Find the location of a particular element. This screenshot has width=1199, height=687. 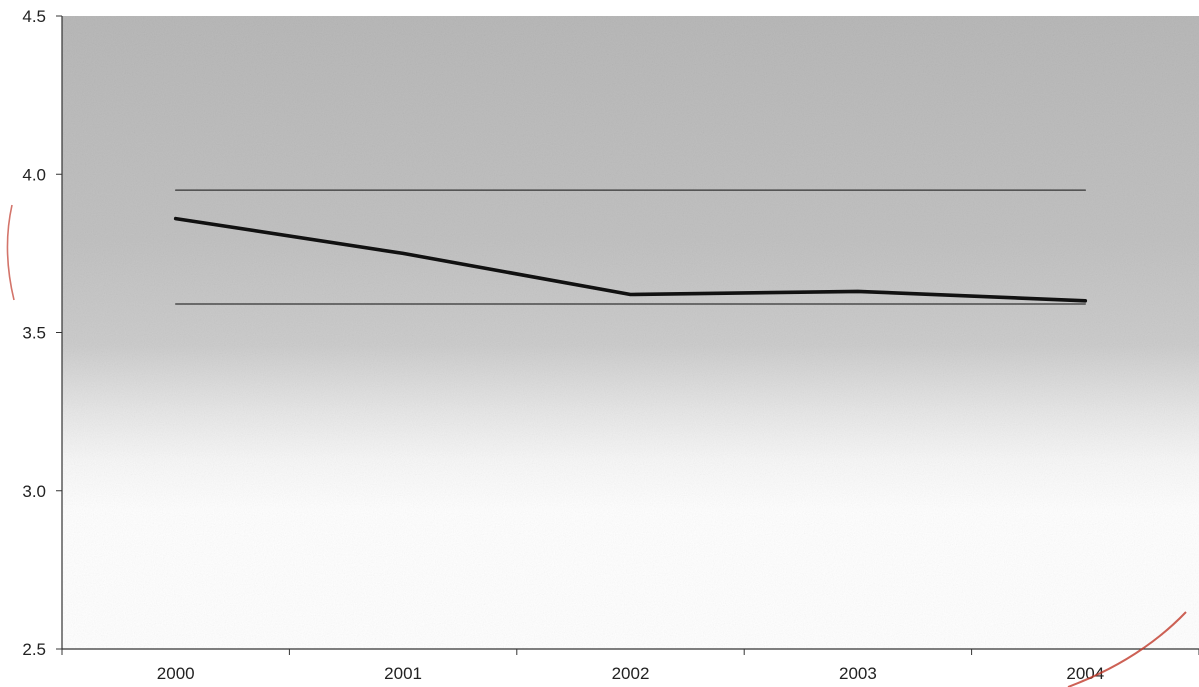

x-tick-label: 2004 is located at coordinates (1085, 673).